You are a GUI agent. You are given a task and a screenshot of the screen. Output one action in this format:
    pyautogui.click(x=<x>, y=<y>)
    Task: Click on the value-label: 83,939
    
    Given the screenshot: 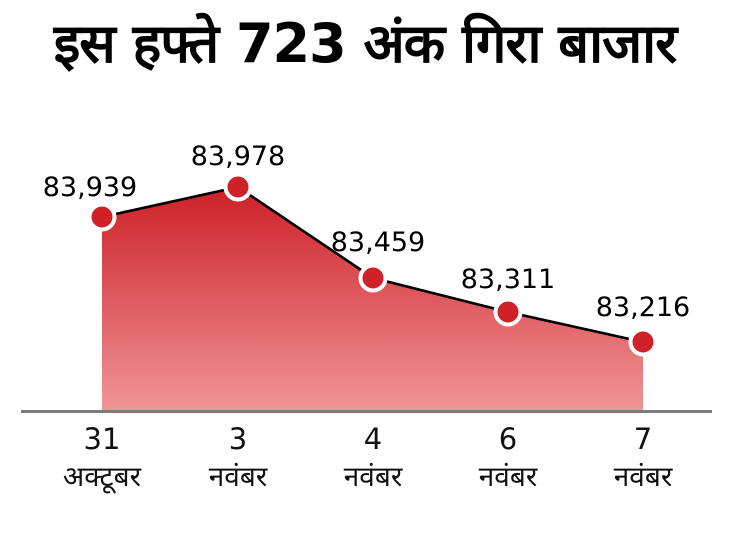 What is the action you would take?
    pyautogui.click(x=90, y=187)
    